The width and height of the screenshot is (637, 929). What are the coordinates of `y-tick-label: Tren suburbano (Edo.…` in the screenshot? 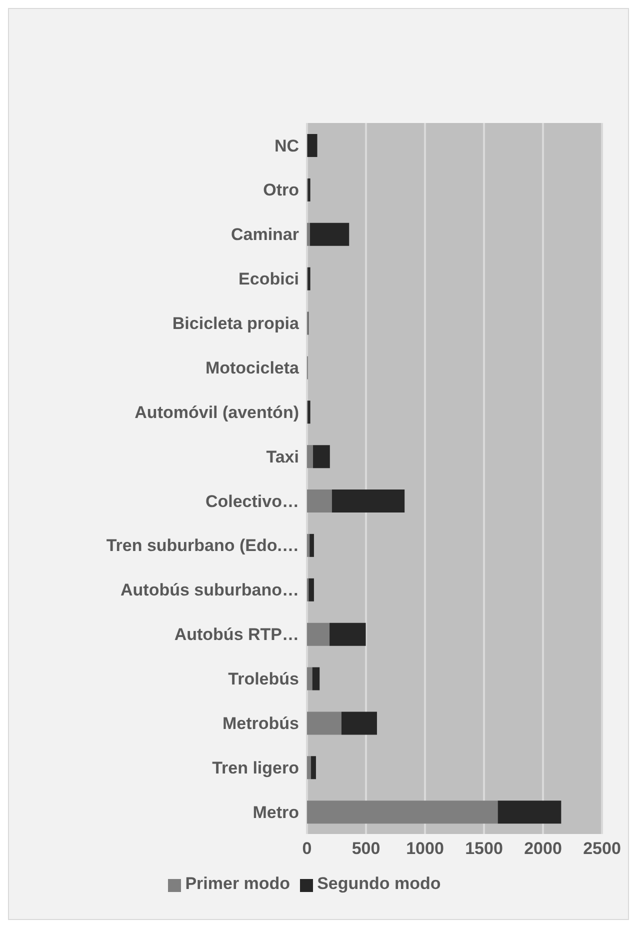 It's located at (202, 546).